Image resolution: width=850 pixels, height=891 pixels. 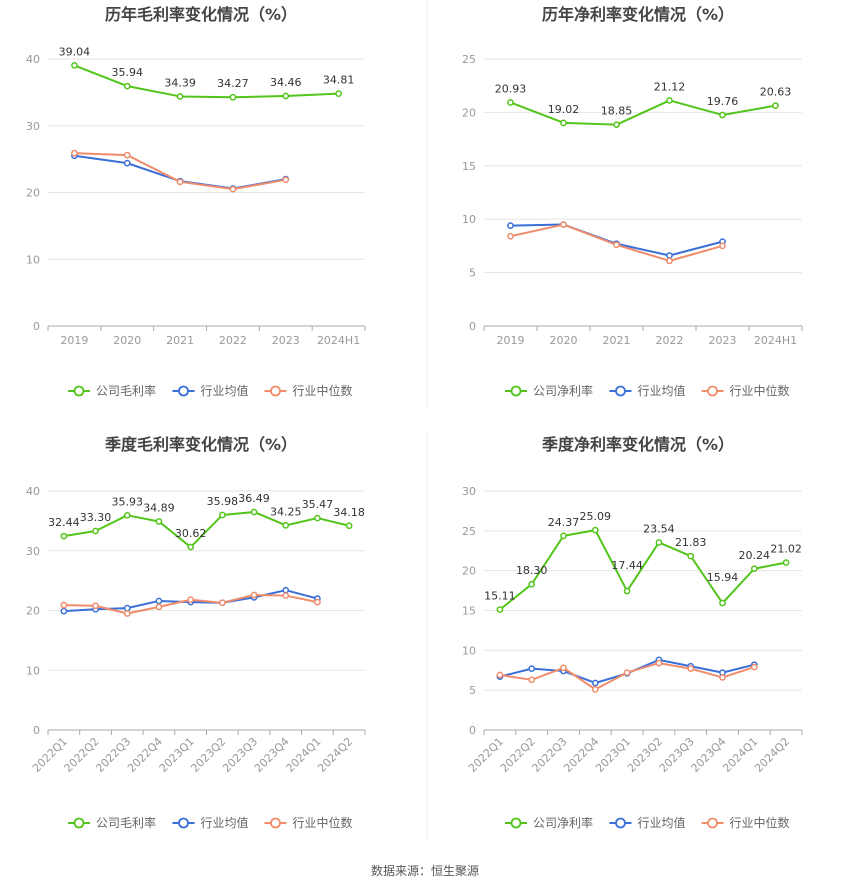 I want to click on chart1-x-tick-label: 2022, so click(x=233, y=340).